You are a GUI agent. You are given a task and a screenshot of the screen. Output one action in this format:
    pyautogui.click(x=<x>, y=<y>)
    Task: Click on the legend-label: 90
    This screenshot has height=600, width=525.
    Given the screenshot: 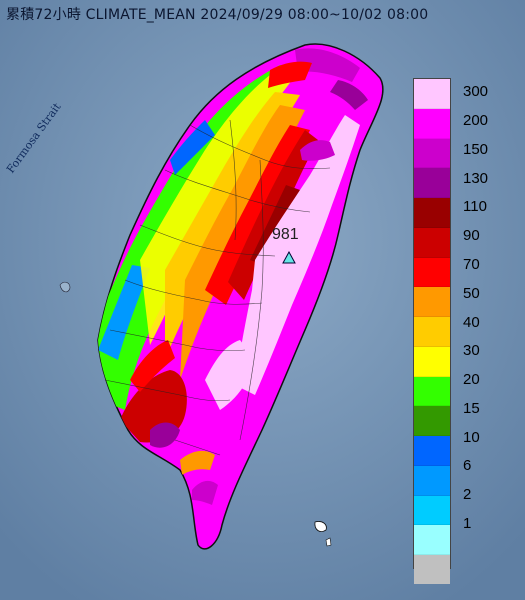 What is the action you would take?
    pyautogui.click(x=471, y=236)
    